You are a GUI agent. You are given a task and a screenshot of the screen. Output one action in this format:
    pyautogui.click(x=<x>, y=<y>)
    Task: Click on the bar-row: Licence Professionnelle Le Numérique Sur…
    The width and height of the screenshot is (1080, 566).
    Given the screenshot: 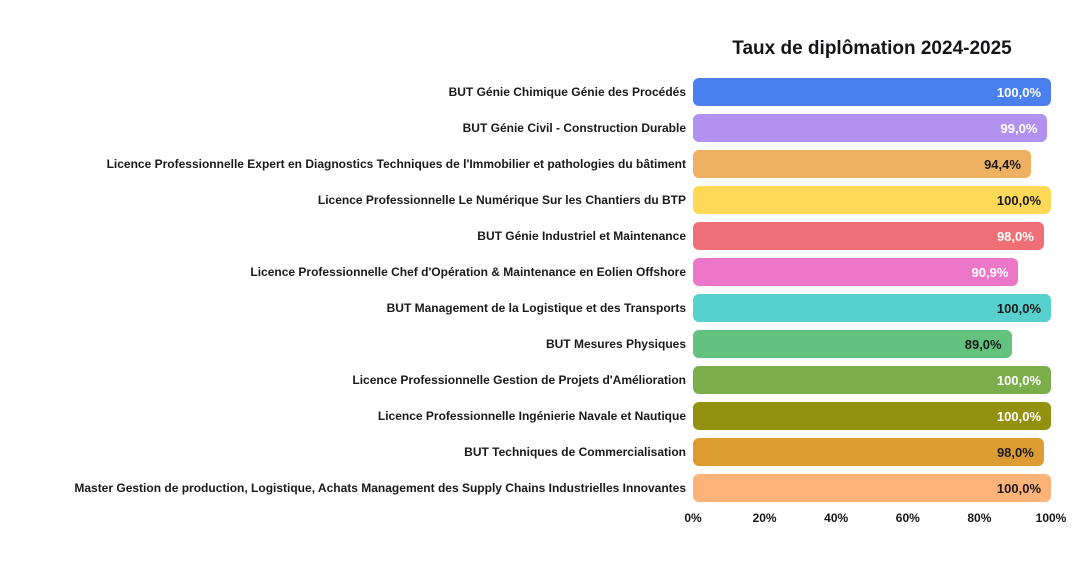 What is the action you would take?
    pyautogui.click(x=540, y=200)
    